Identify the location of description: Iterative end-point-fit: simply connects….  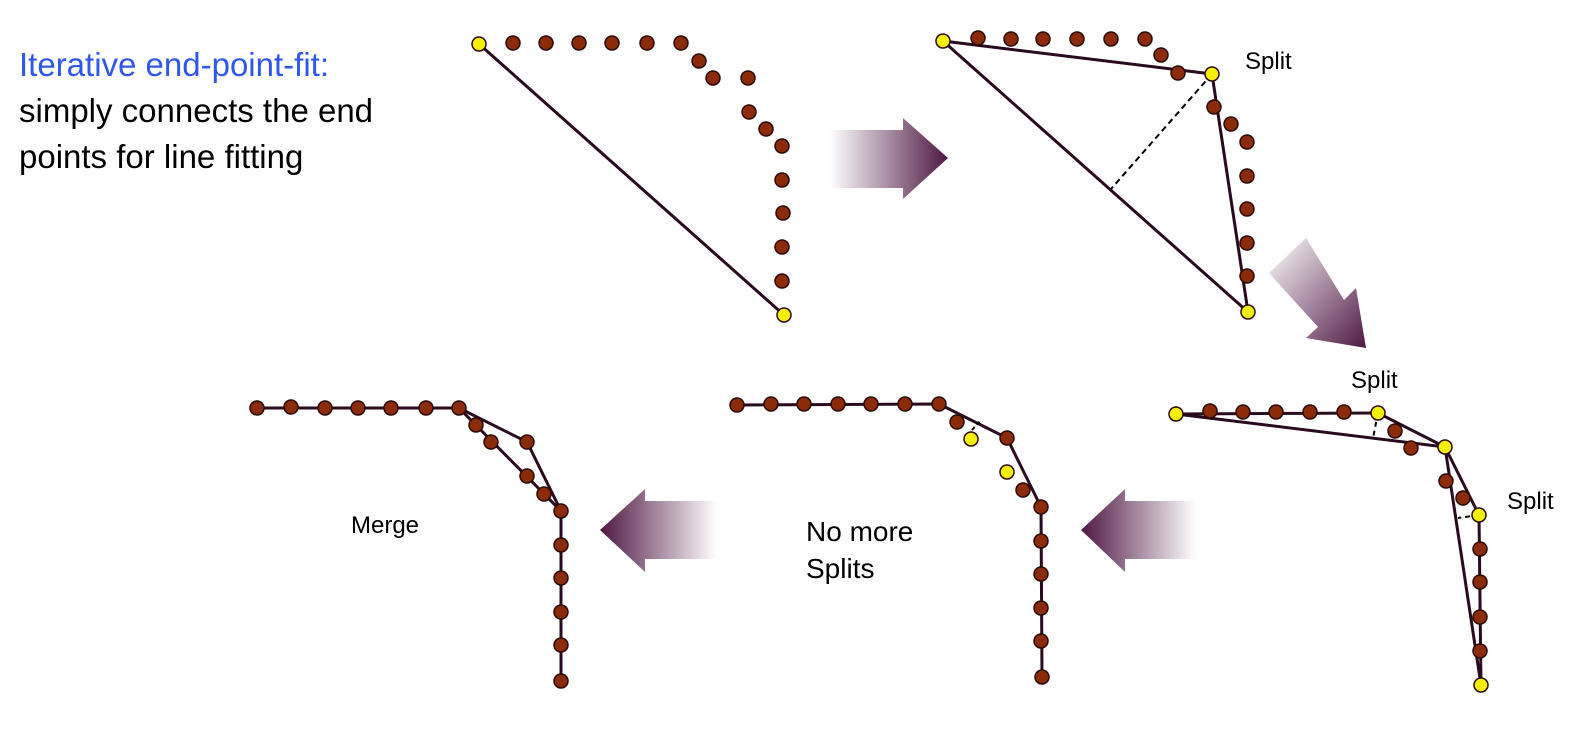
(229, 111).